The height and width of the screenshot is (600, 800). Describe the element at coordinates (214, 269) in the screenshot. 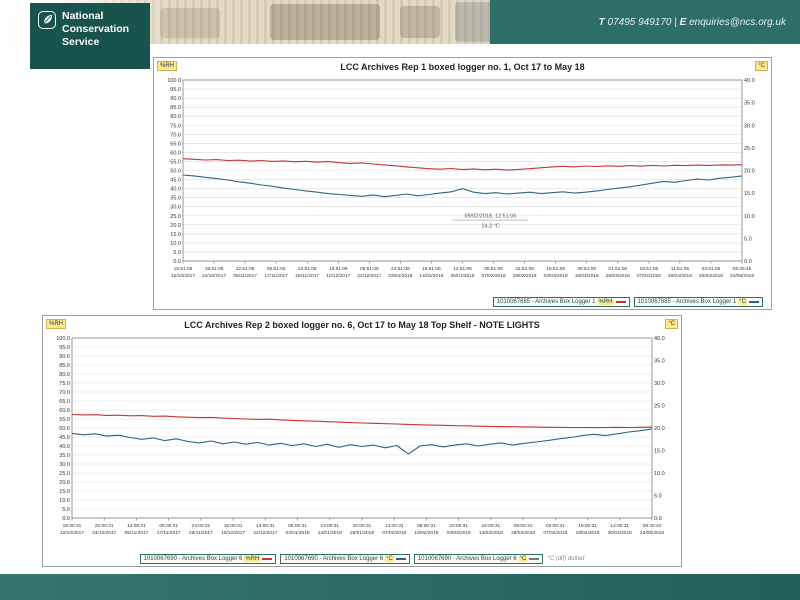

I see `svg-text: 19:51:06` at that location.